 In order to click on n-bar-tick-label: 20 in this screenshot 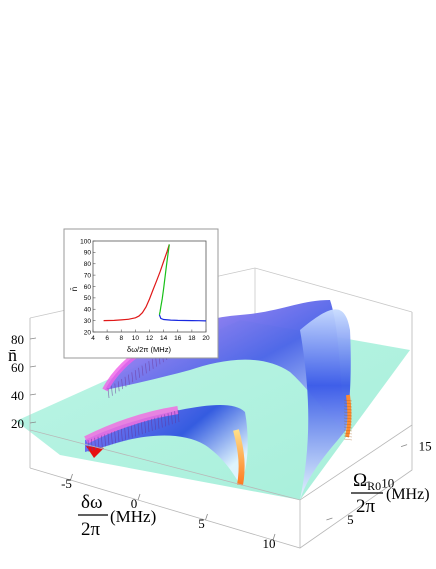, I will do `click(17, 423)`.